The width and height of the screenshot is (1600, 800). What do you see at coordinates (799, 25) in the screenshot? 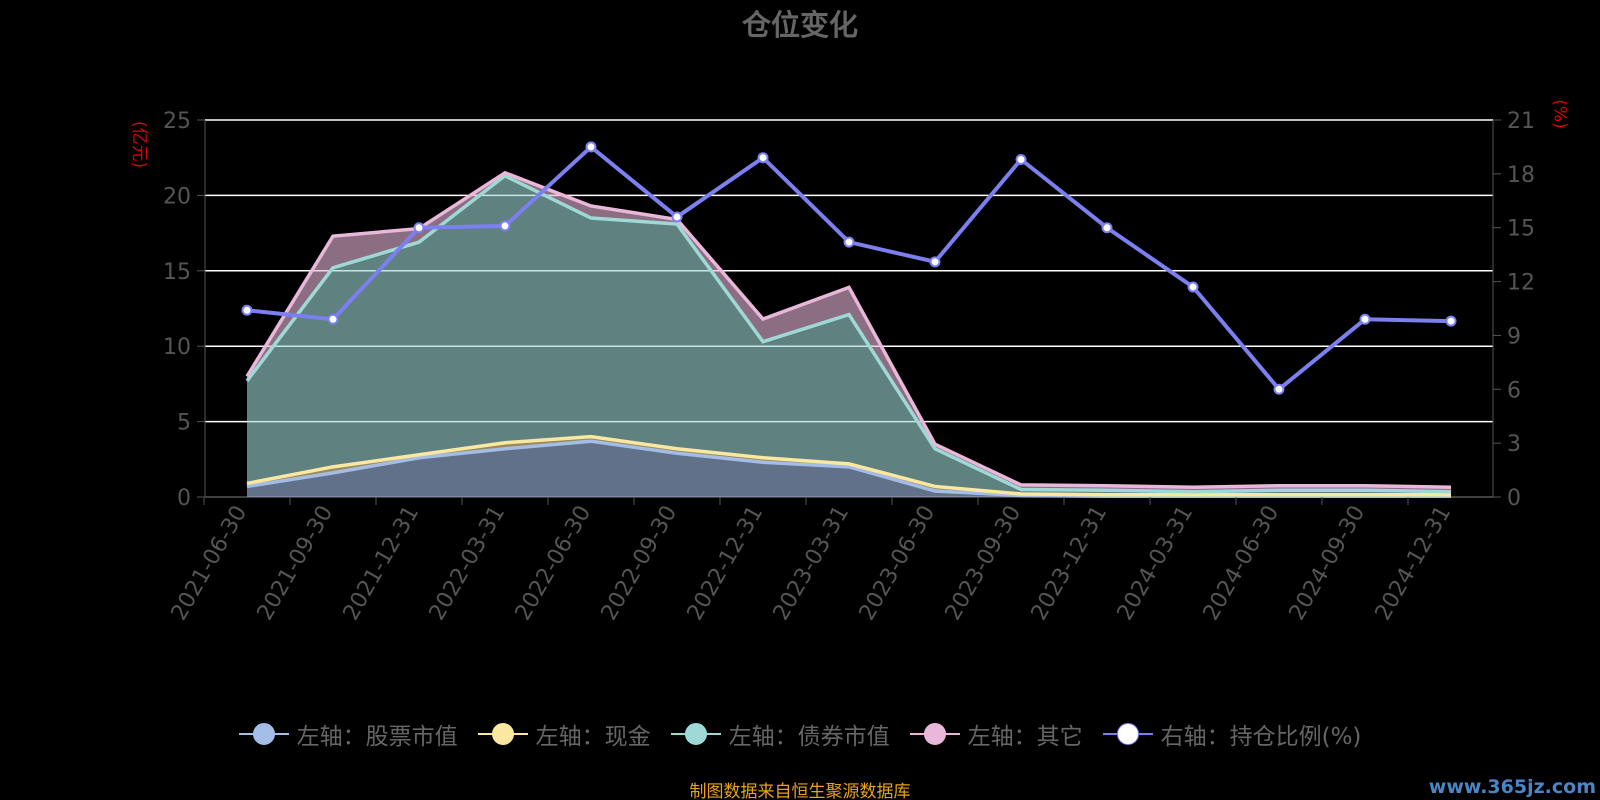
I see `chart-title: 仓位变化` at bounding box center [799, 25].